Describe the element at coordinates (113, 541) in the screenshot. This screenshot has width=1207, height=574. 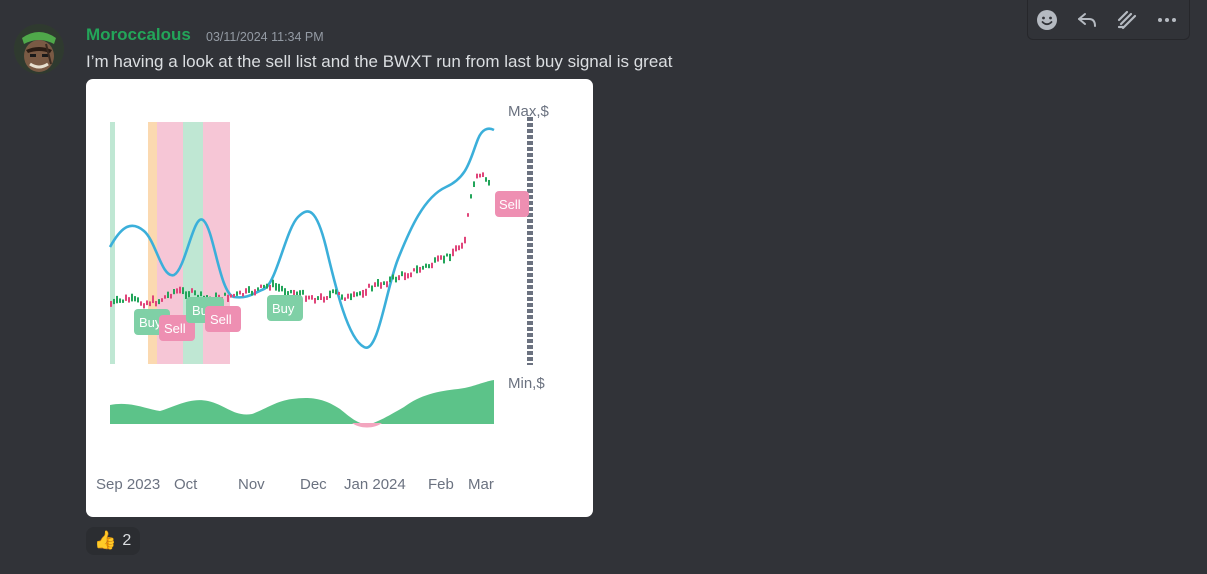
I see `reaction-thumbs-up: 👍 2` at that location.